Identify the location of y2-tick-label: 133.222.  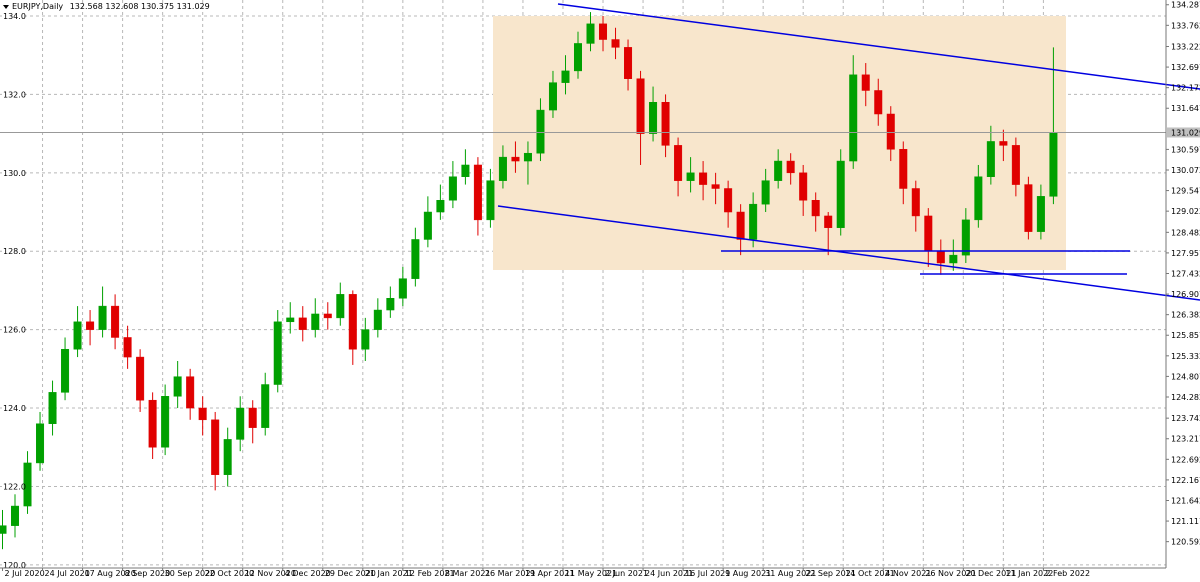
(1185, 46).